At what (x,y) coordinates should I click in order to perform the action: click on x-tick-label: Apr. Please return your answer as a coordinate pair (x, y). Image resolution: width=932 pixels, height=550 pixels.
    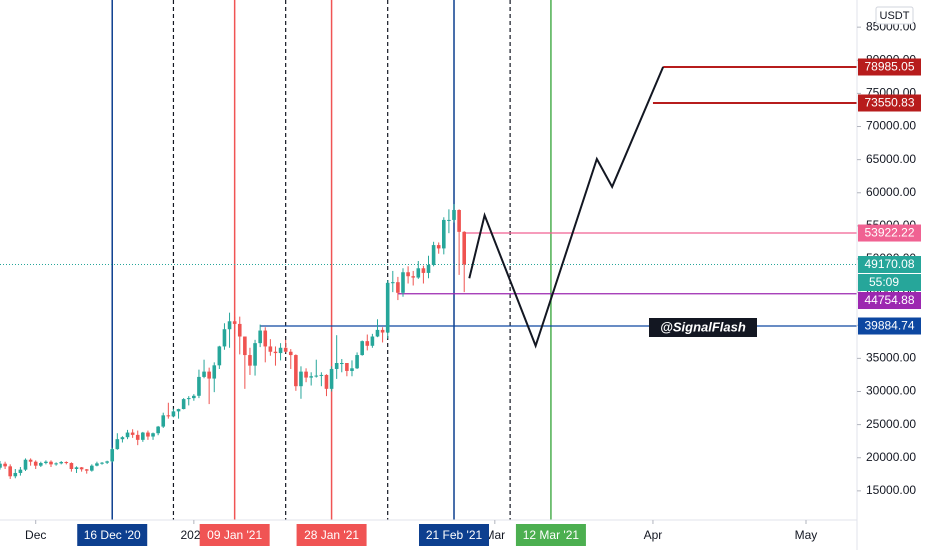
    Looking at the image, I should click on (653, 535).